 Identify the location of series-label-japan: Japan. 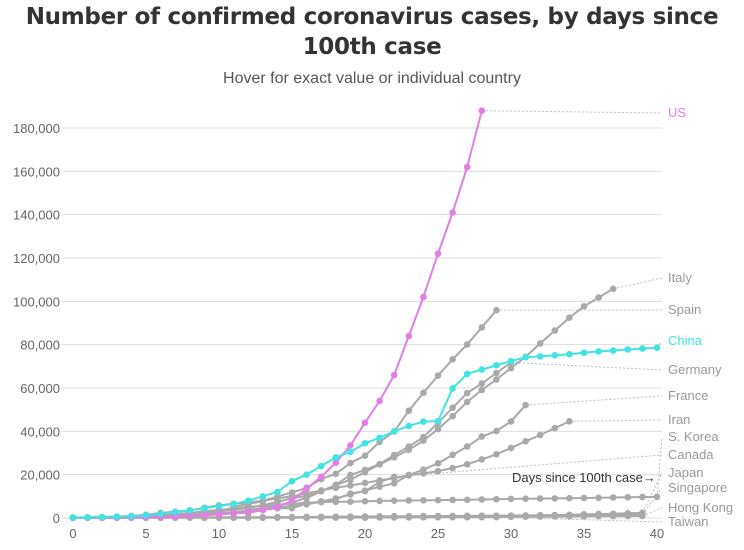
(685, 472).